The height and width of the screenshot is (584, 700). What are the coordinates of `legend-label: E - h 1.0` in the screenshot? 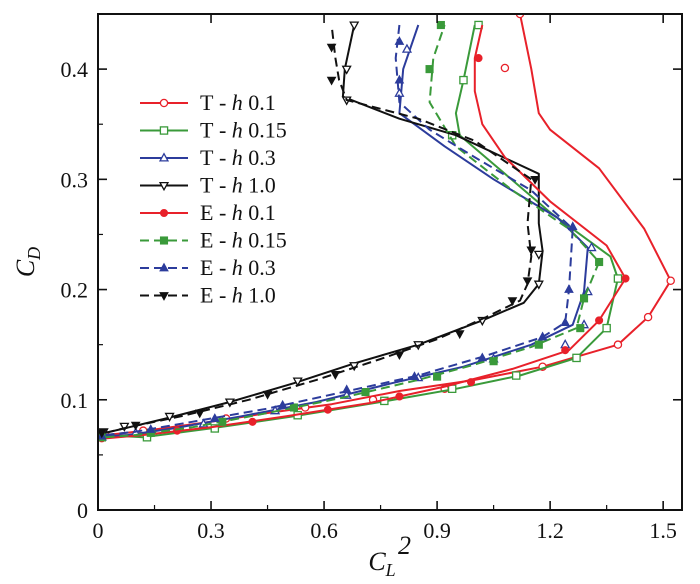 It's located at (238, 295).